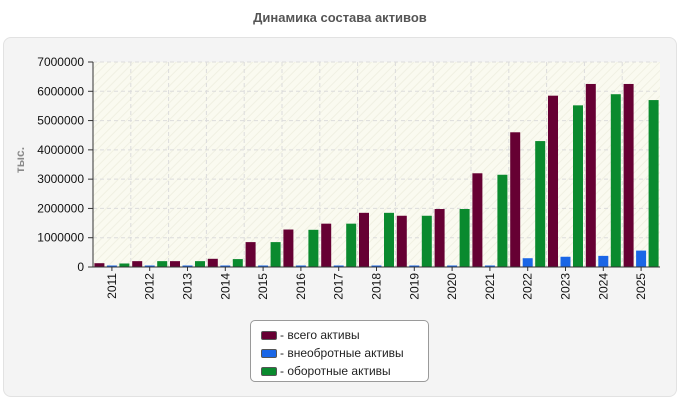  What do you see at coordinates (60, 179) in the screenshot?
I see `y-tick-label: 3000000` at bounding box center [60, 179].